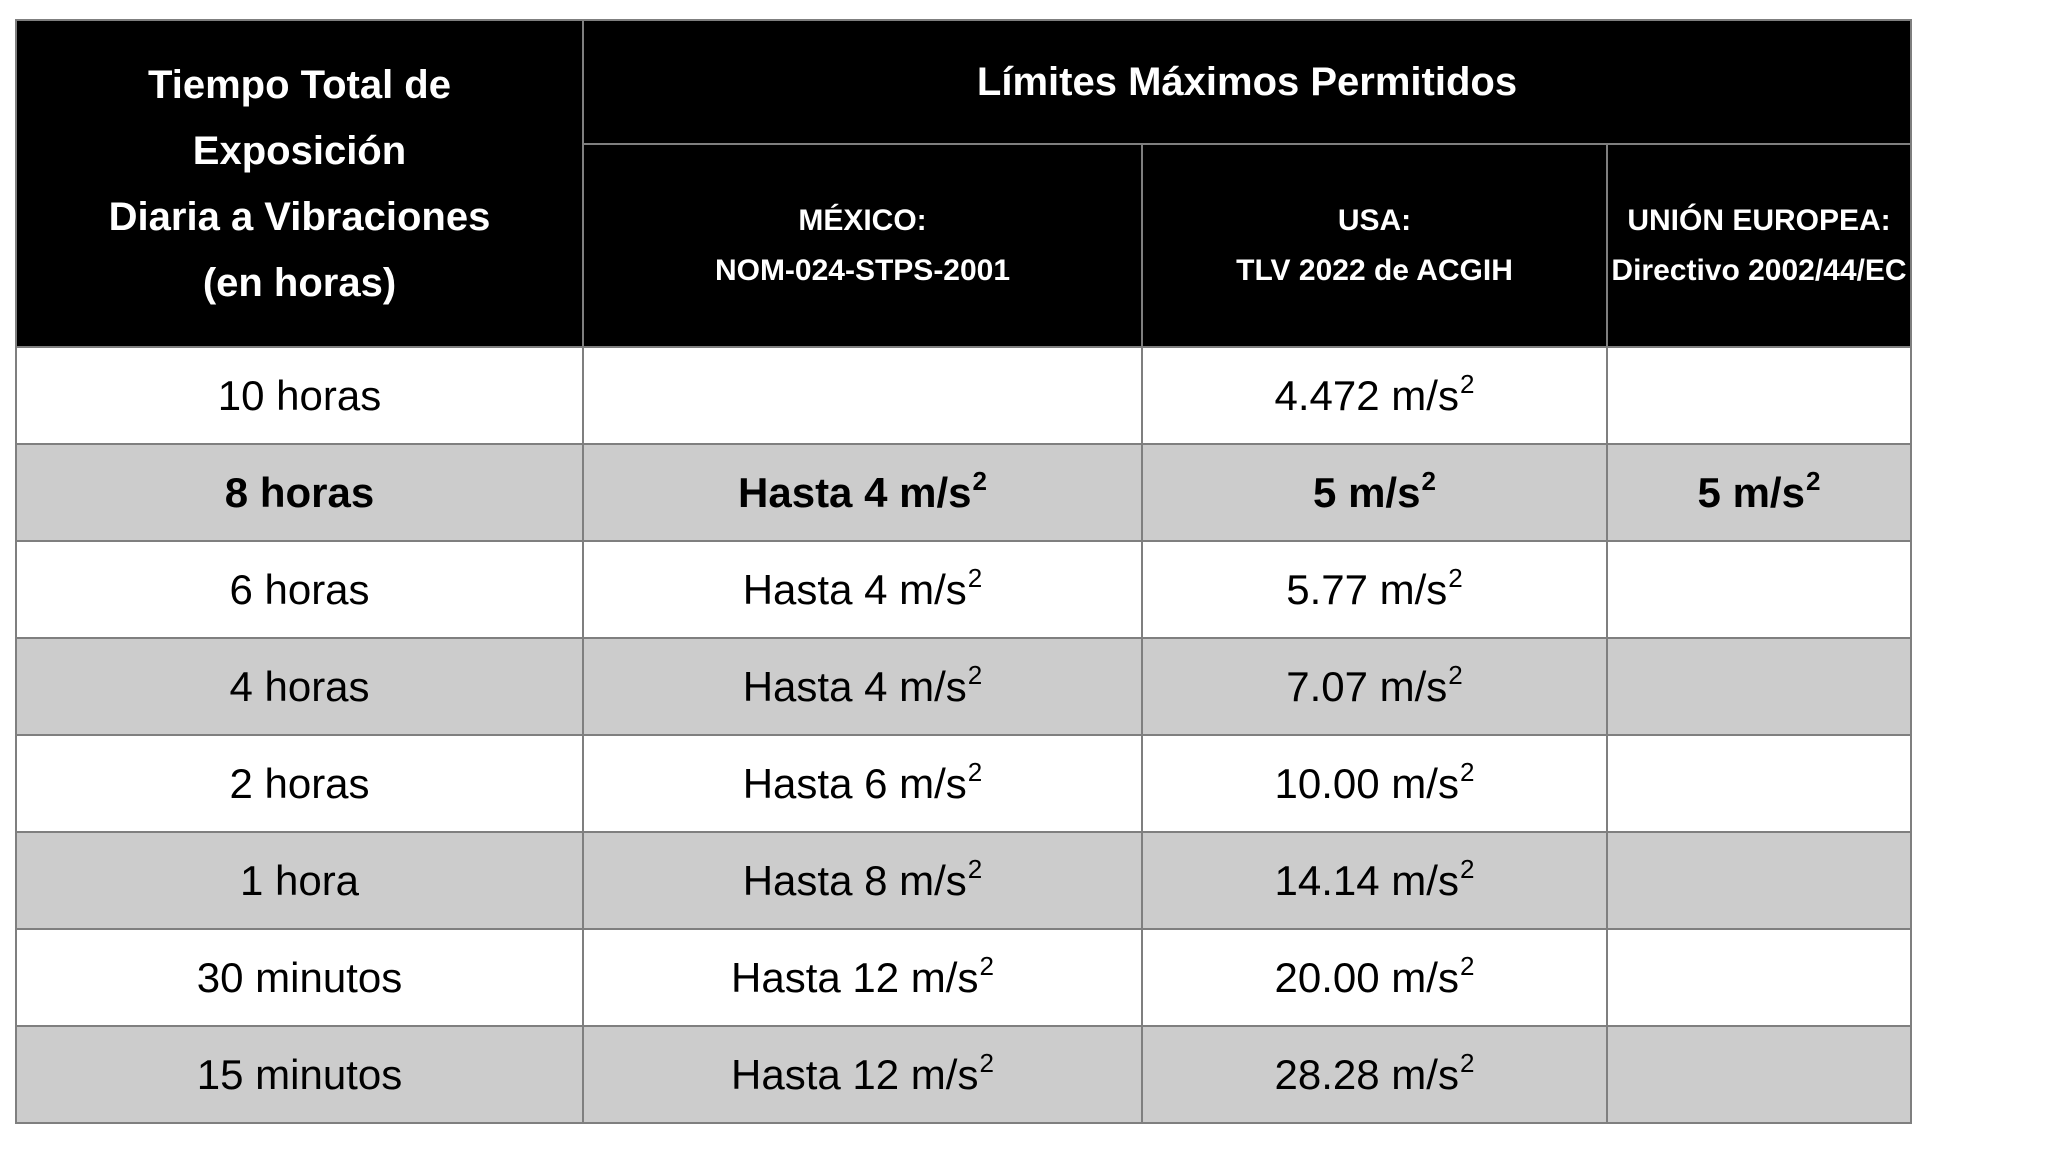 The width and height of the screenshot is (2048, 1152). I want to click on table-row: 10 horas 4.472 m/s2, so click(963, 395).